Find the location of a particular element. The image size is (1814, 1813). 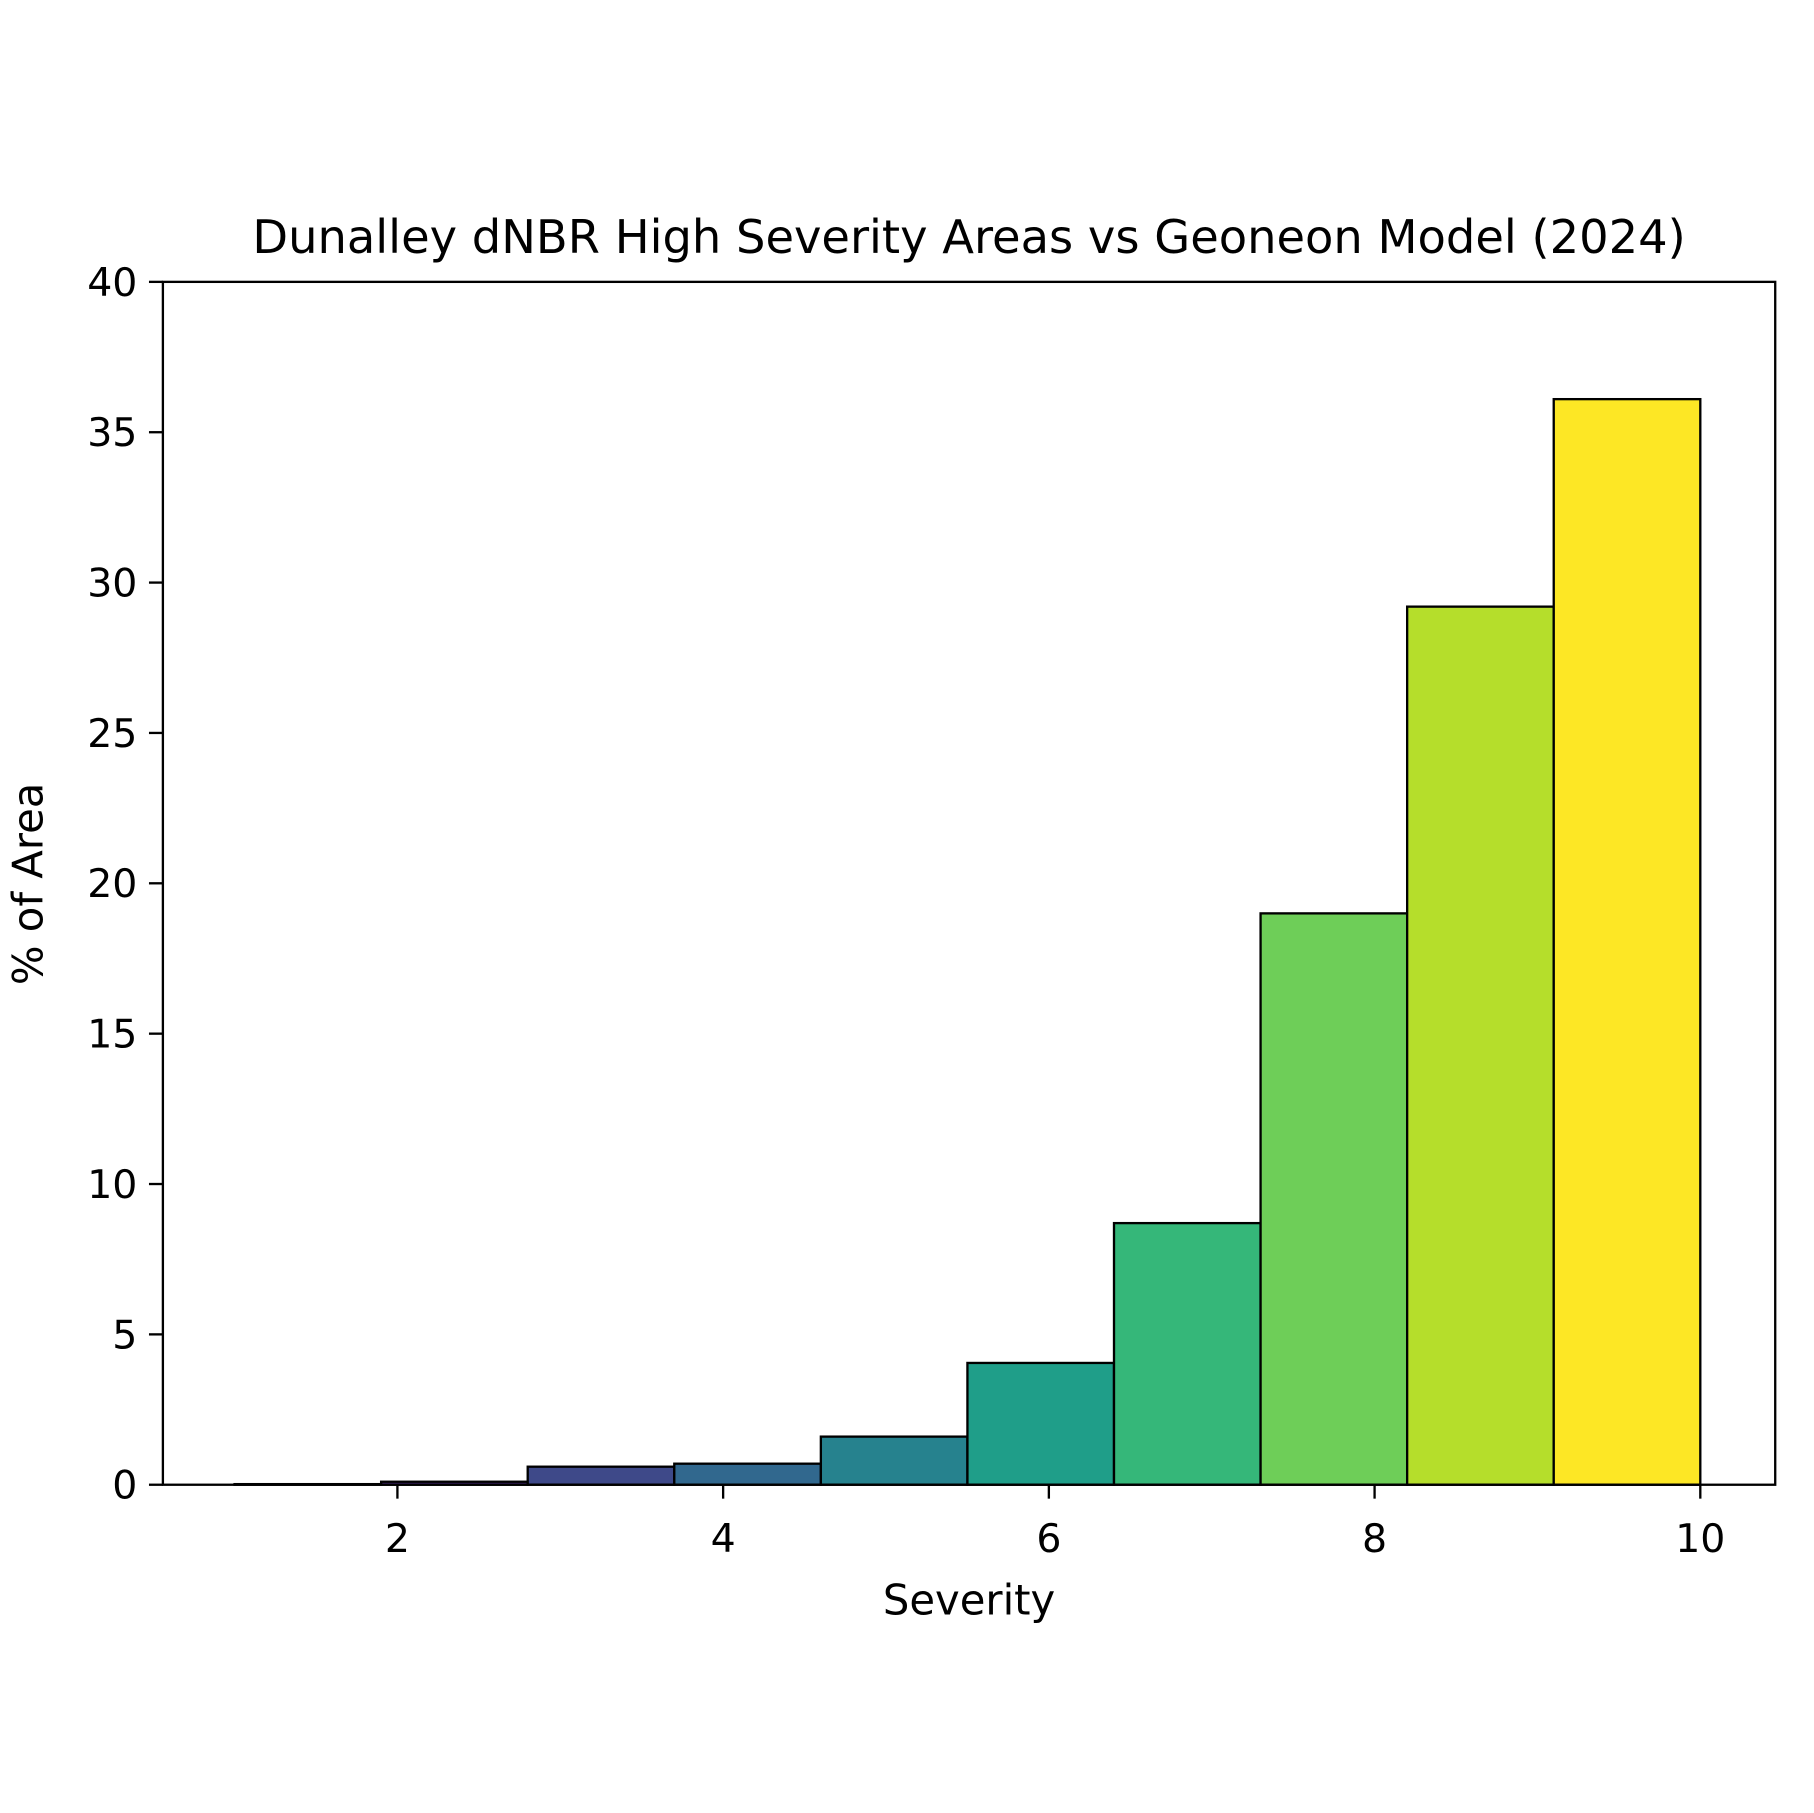

y-tick-label: 5 is located at coordinates (124, 1335).